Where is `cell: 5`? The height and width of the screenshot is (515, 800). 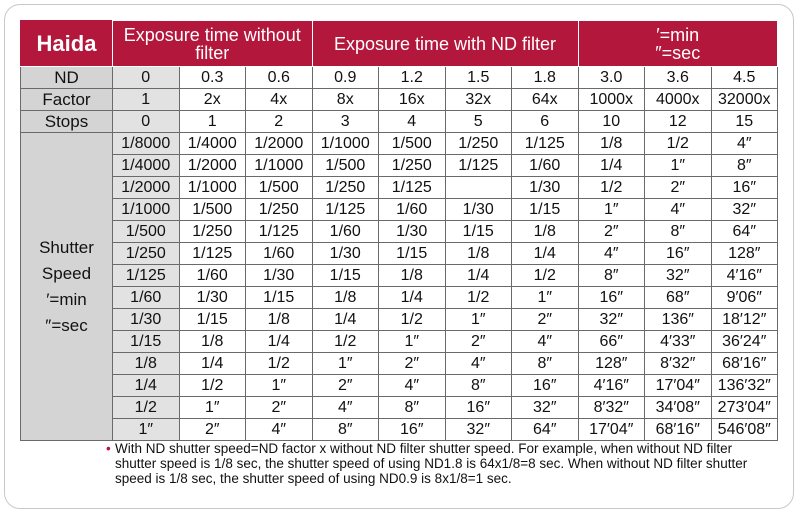 cell: 5 is located at coordinates (478, 121).